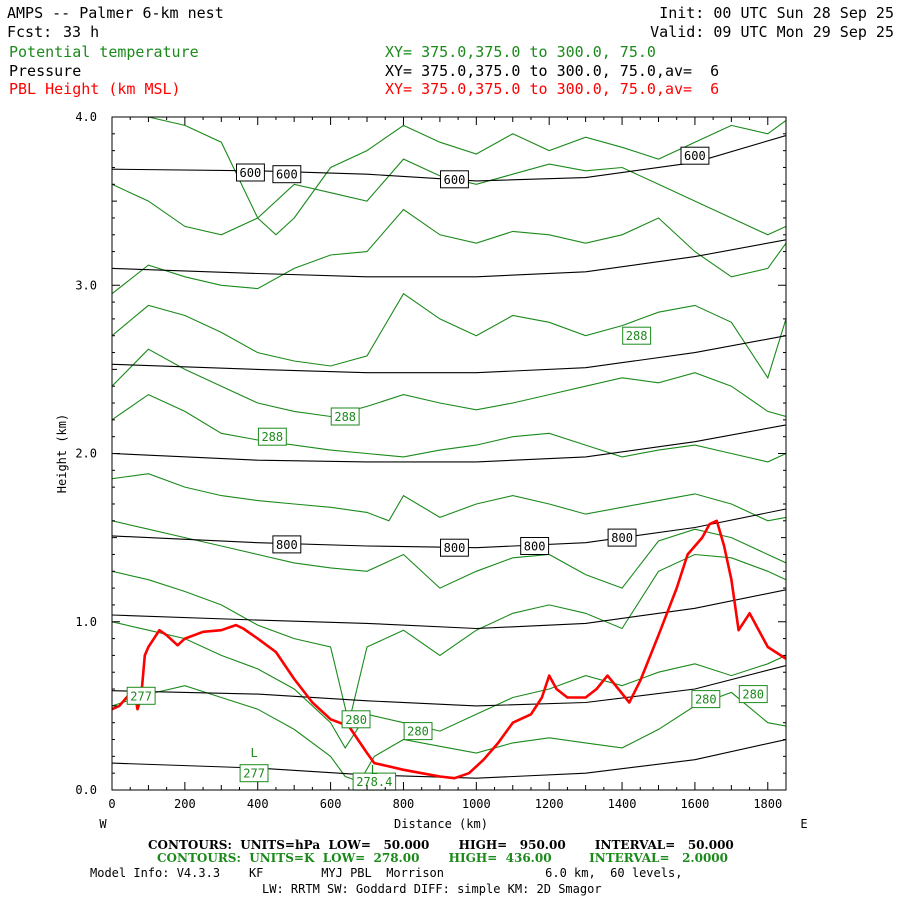  I want to click on pressure-label-7-box, so click(622, 537).